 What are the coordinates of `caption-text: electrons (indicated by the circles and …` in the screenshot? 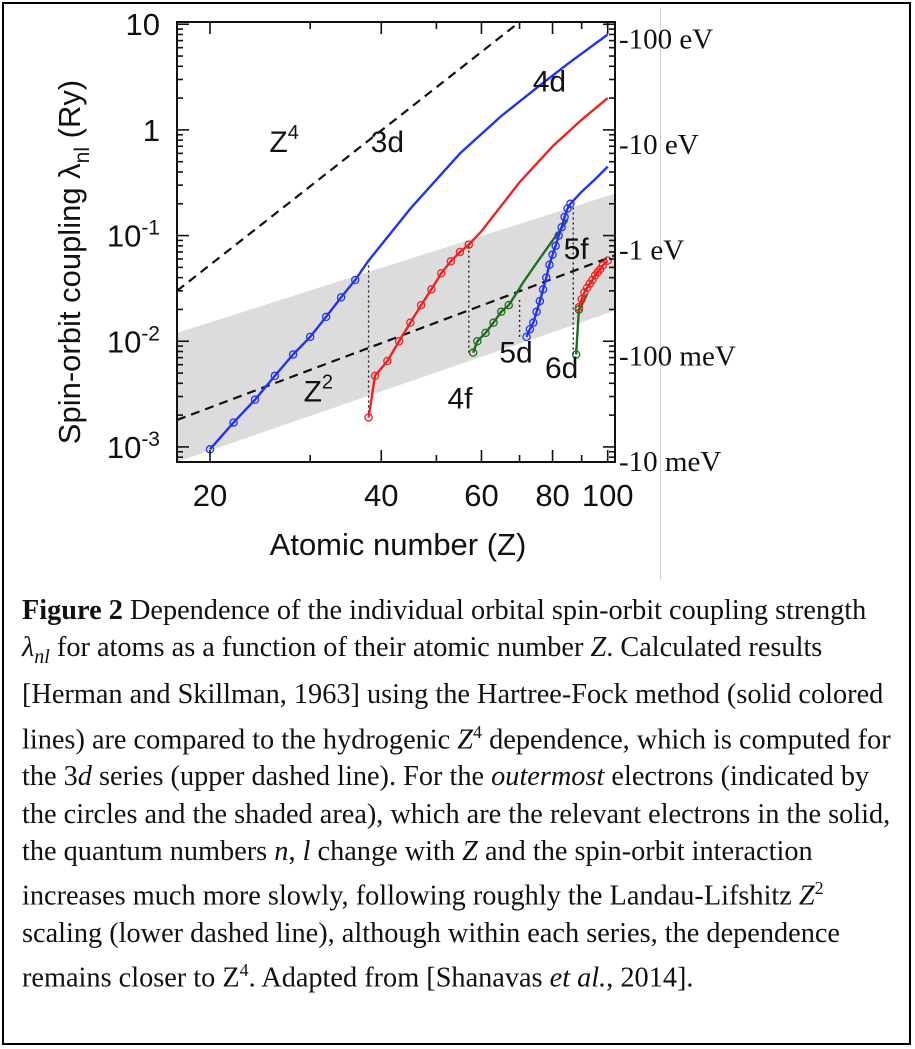 It's located at (456, 814).